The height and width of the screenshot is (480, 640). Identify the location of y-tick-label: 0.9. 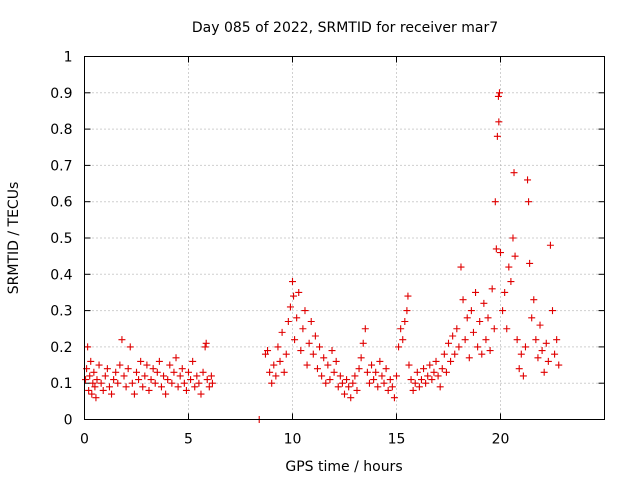
(61, 94).